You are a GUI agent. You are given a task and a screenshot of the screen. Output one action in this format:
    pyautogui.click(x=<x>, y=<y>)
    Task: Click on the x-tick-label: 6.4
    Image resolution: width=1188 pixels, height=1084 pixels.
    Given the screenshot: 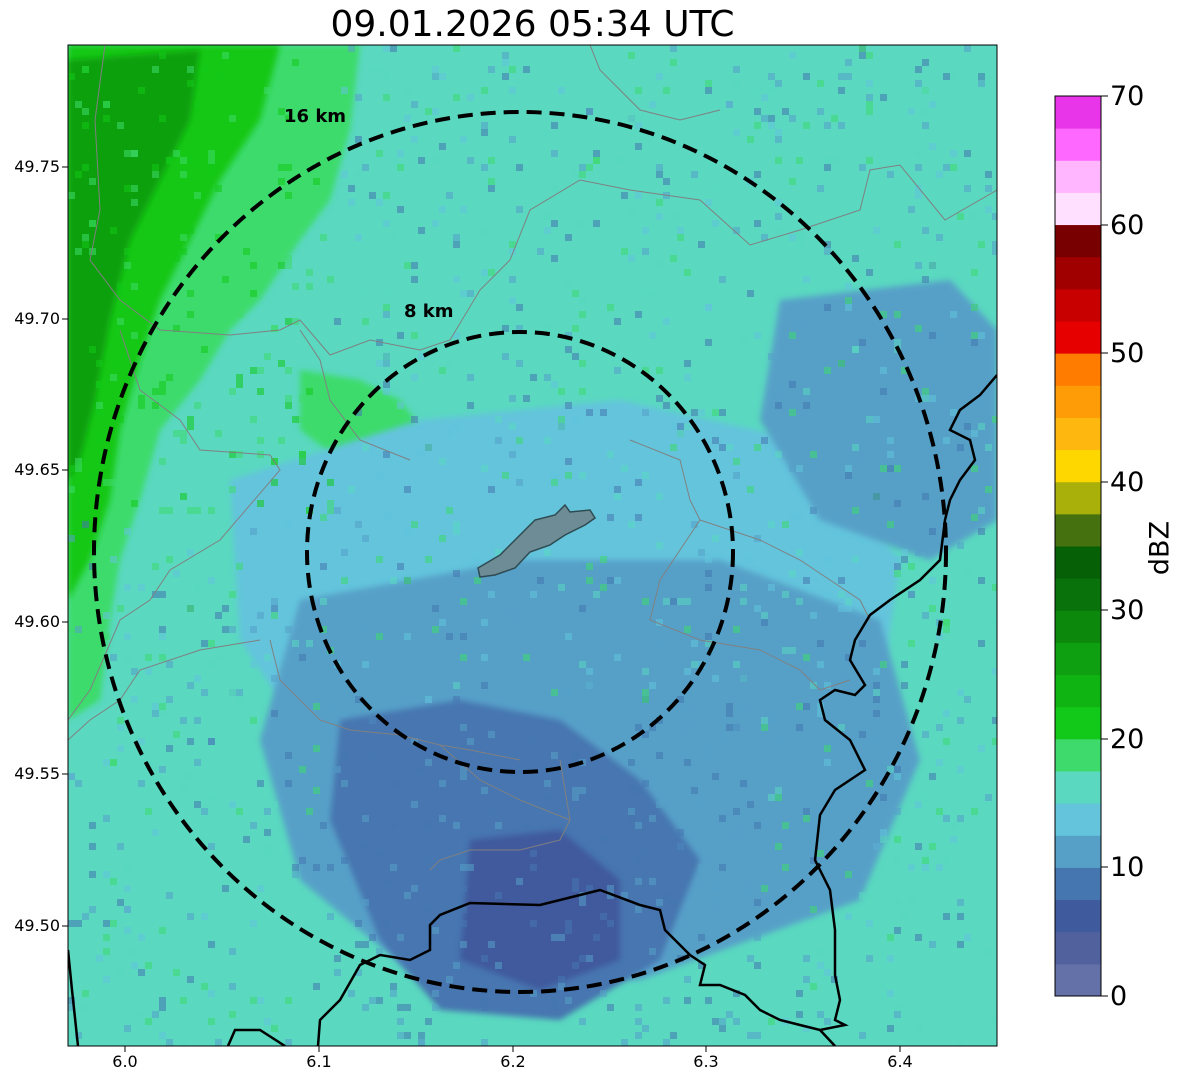 What is the action you would take?
    pyautogui.click(x=900, y=1061)
    